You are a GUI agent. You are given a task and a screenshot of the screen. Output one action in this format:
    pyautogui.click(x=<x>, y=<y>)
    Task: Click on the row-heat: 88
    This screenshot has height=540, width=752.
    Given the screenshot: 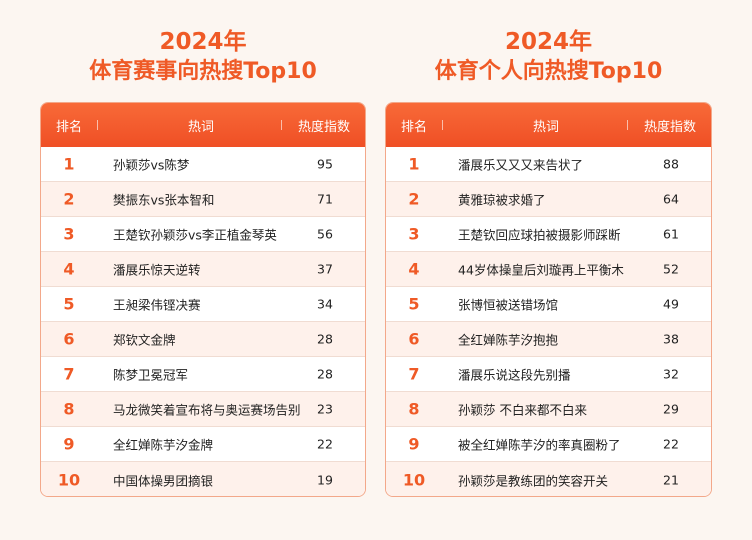 What is the action you would take?
    pyautogui.click(x=671, y=164)
    